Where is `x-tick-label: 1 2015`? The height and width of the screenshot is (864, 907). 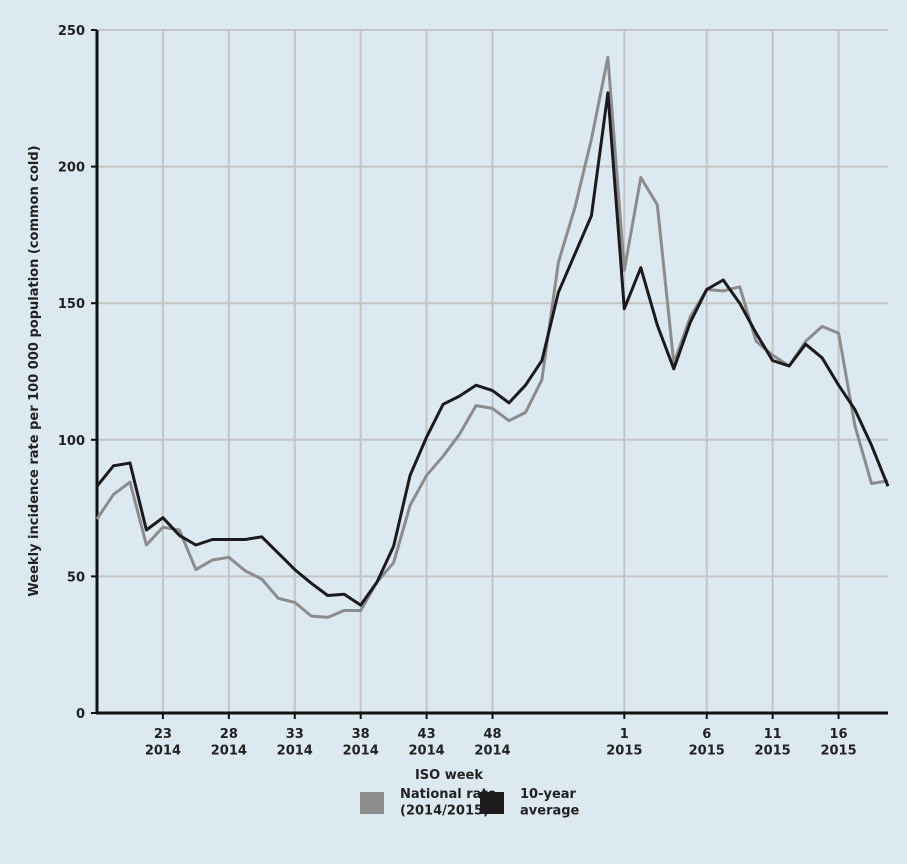
x-tick-label: 1 2015 is located at coordinates (624, 742).